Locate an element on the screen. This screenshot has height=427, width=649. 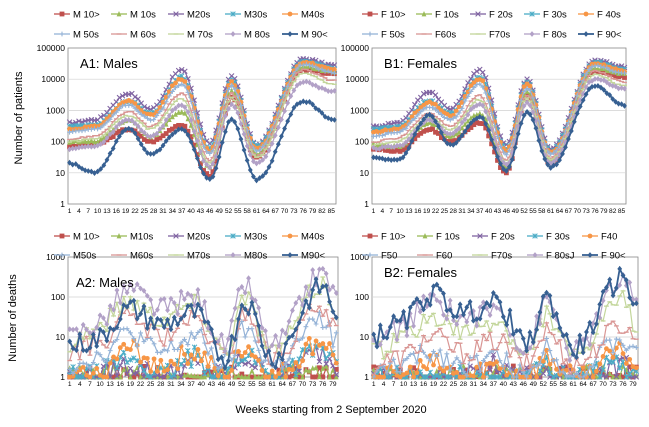
x-tick-label: 10 is located at coordinates (400, 211).